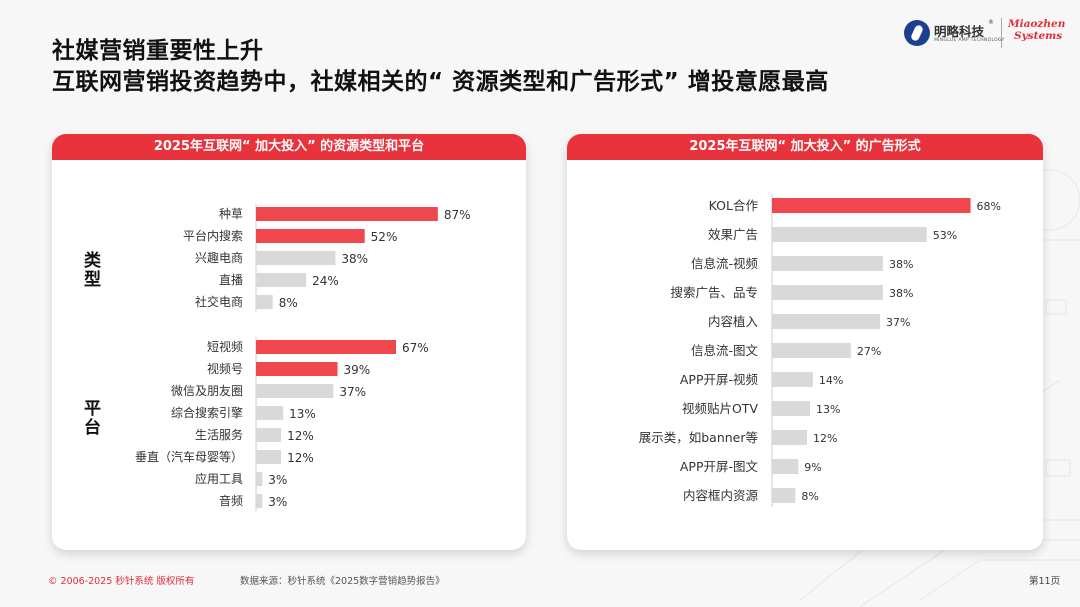  What do you see at coordinates (231, 500) in the screenshot?
I see `category-label: 音频` at bounding box center [231, 500].